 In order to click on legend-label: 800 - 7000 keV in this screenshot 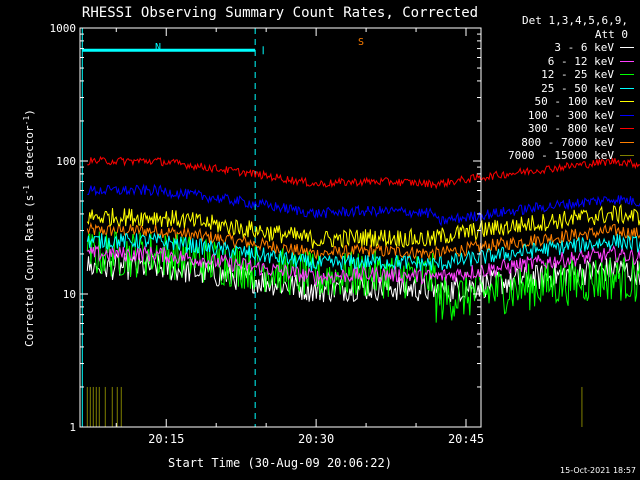, I will do `click(567, 142)`.